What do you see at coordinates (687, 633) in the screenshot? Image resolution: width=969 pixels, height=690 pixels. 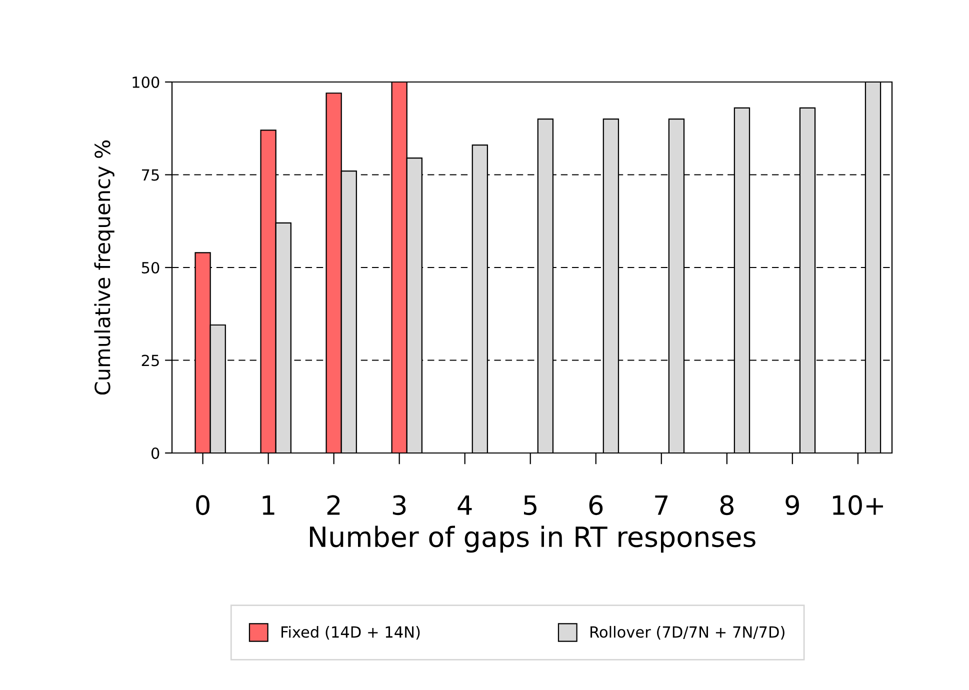 I see `legend-label: Rollover (7D/7N + 7N/7D)` at bounding box center [687, 633].